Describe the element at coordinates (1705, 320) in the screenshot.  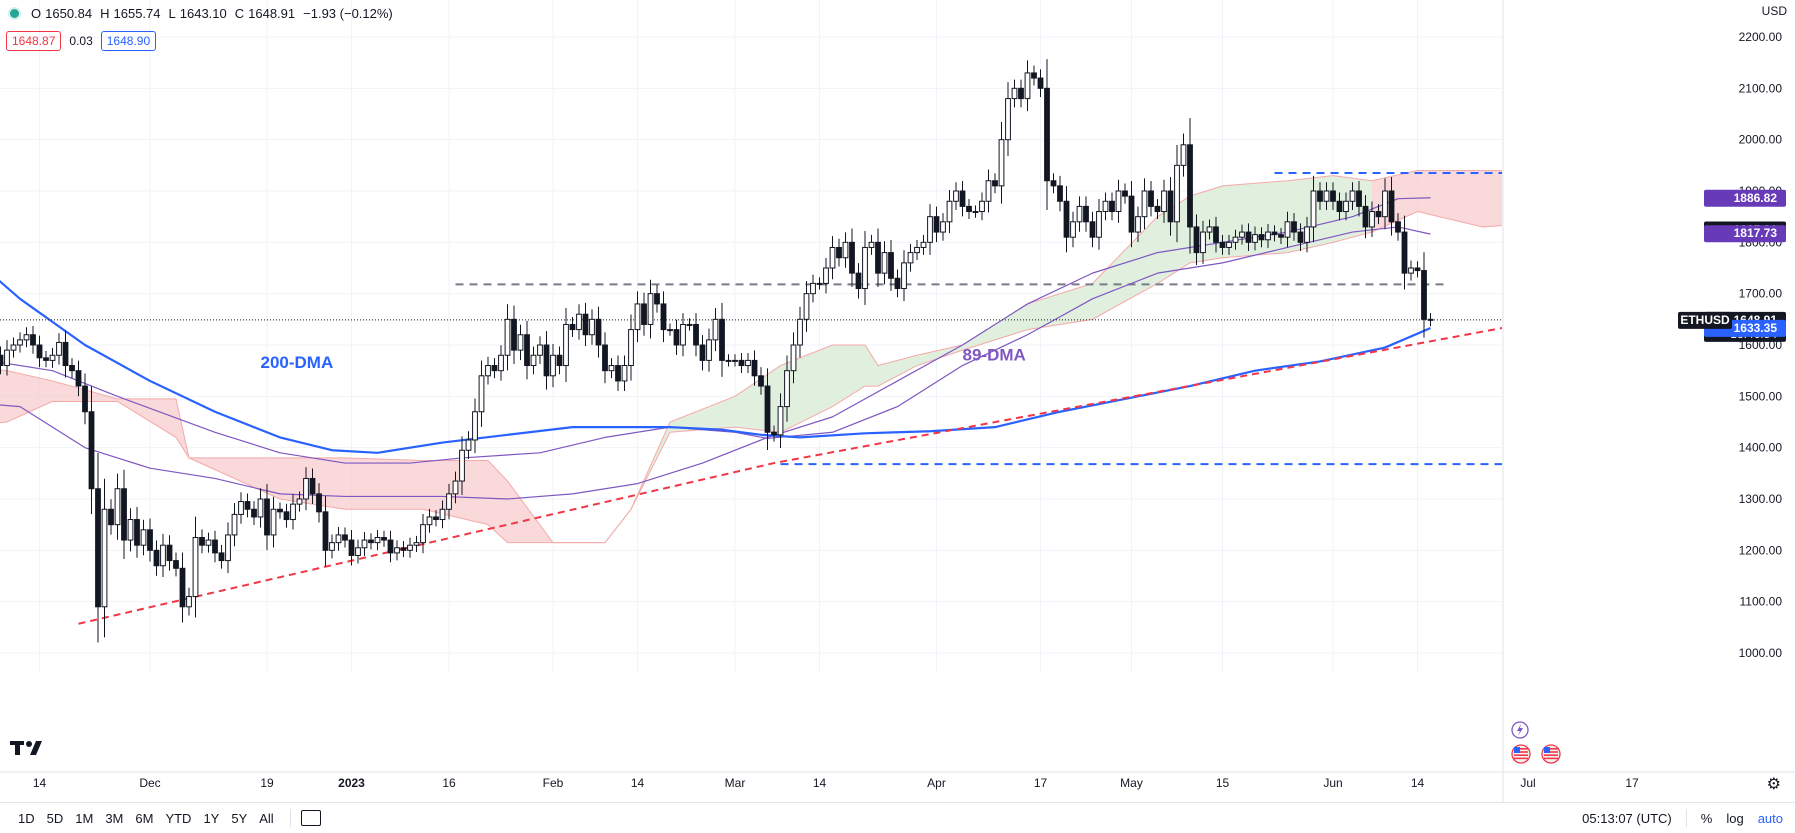
I see `symbol-tag: ETHUSD` at that location.